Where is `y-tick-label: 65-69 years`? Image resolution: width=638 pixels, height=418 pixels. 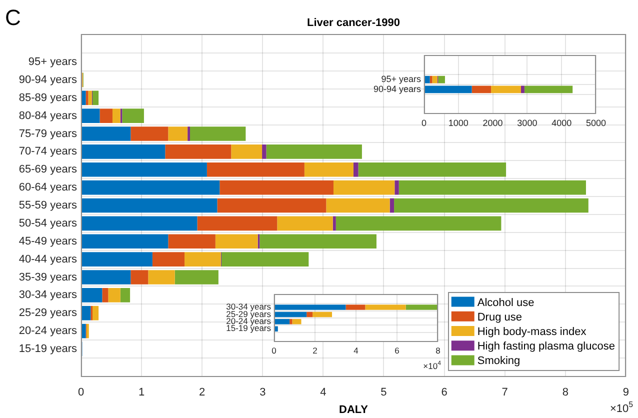 y-tick-label: 65-69 years is located at coordinates (48, 170).